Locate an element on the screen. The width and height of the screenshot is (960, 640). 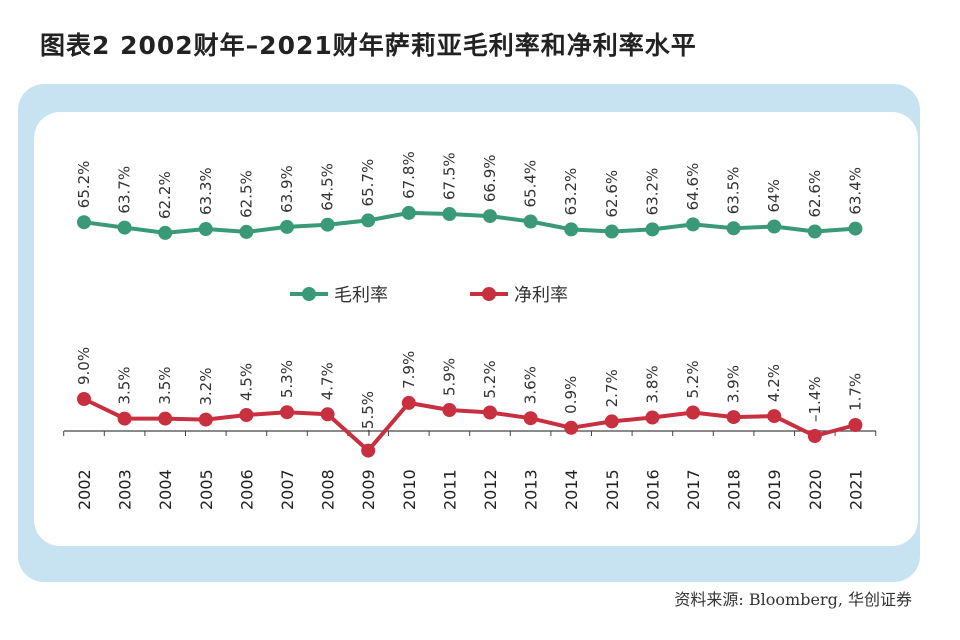
x-tick-label: 2014 is located at coordinates (571, 489).